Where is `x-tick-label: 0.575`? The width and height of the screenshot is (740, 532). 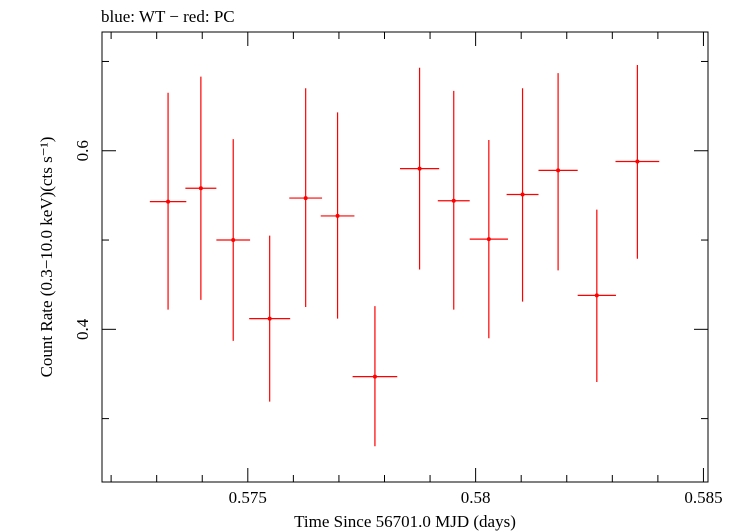
x-tick-label: 0.575 is located at coordinates (248, 497).